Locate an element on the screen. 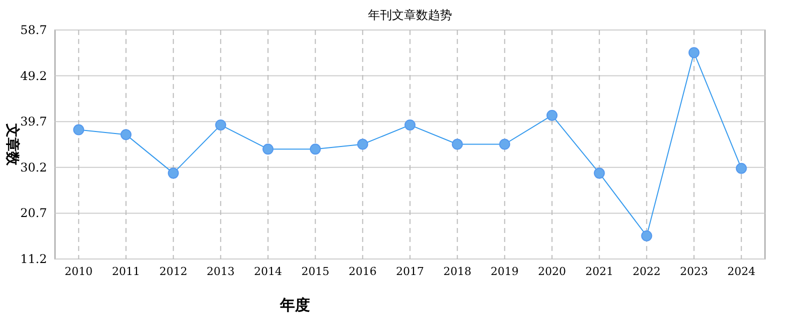  y-axis-title: 文章数 is located at coordinates (12, 144).